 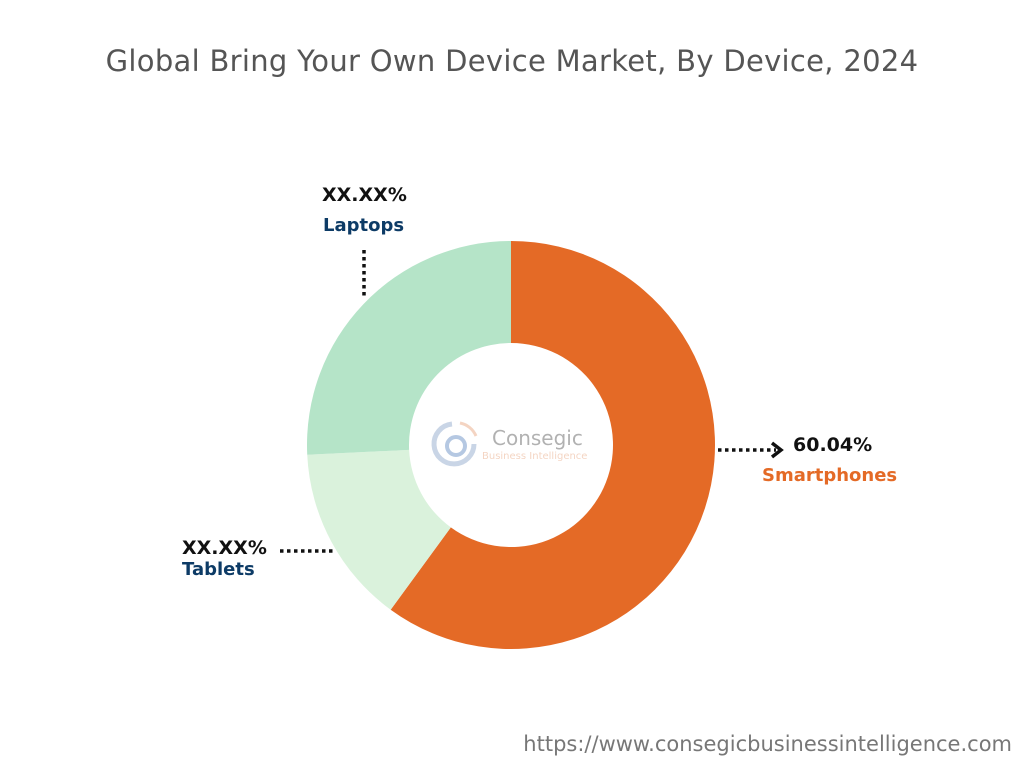 What do you see at coordinates (537, 438) in the screenshot?
I see `logo-name: Consegic` at bounding box center [537, 438].